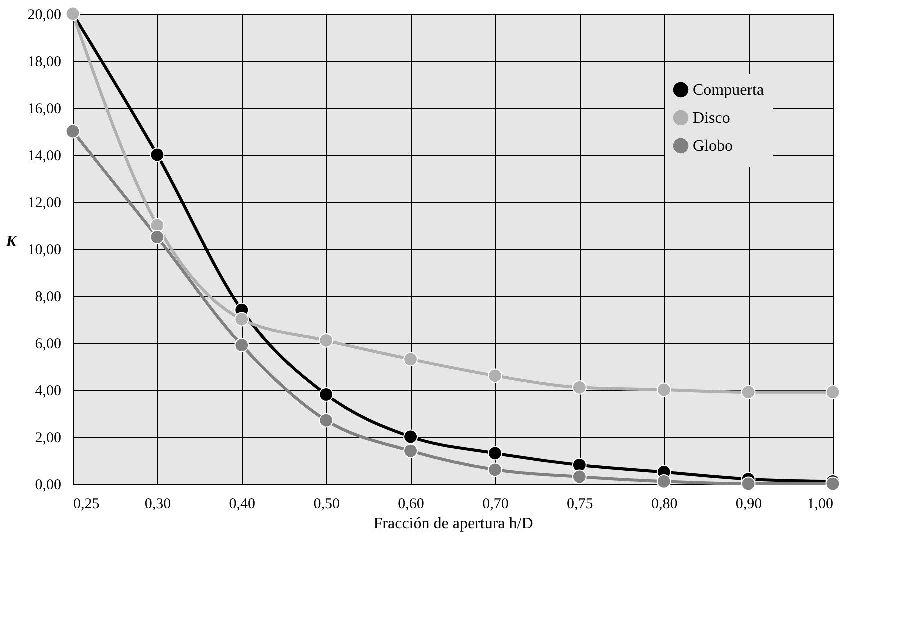 This screenshot has width=922, height=644. I want to click on x-tick-label: 0,50, so click(327, 504).